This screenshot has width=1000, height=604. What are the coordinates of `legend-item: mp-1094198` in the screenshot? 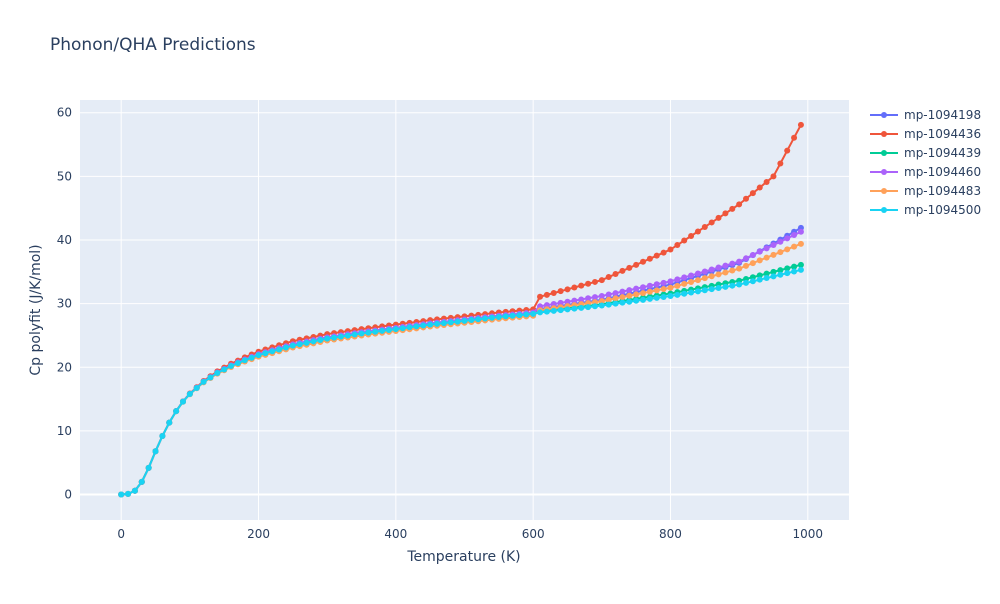 It's located at (925, 115).